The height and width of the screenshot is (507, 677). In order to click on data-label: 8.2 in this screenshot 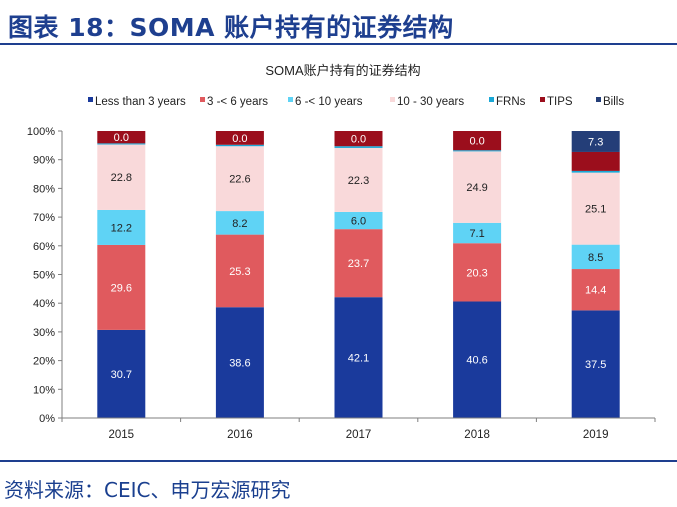, I will do `click(239, 224)`.